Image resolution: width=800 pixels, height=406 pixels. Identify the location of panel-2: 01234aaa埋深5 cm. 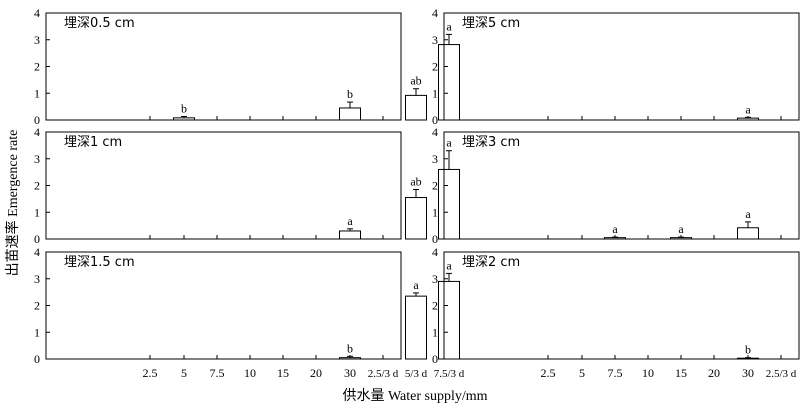
(616, 66).